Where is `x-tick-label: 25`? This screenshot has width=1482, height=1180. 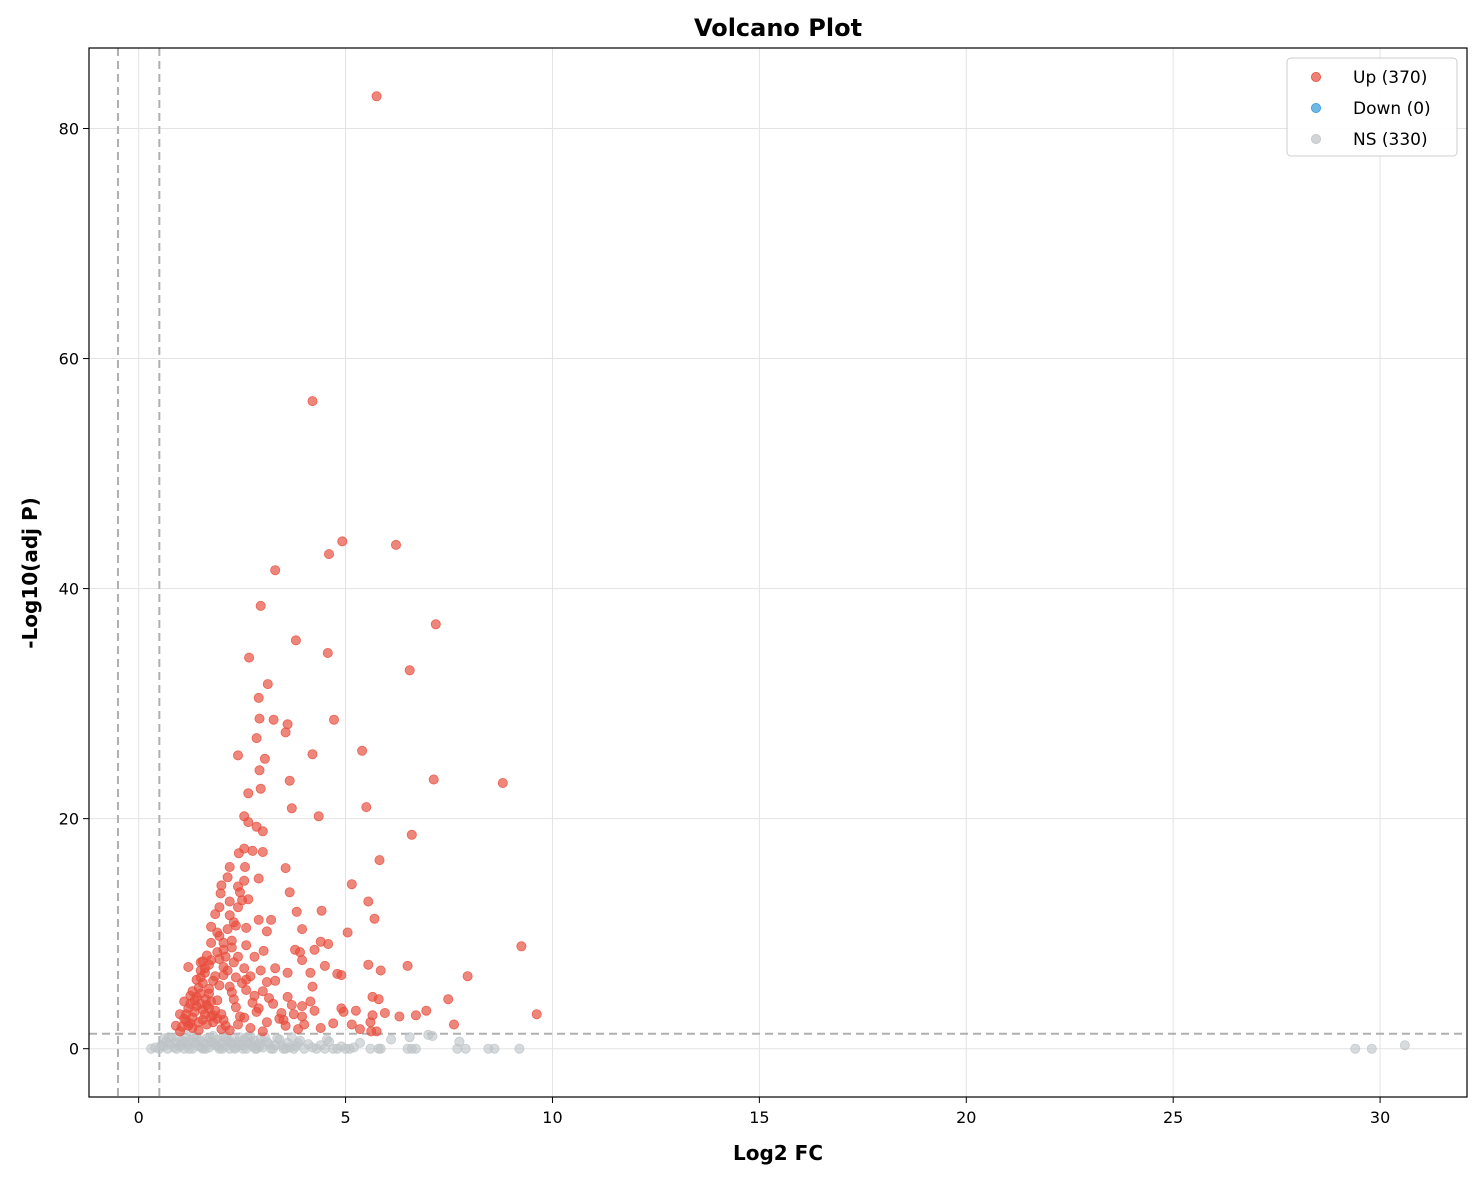 x-tick-label: 25 is located at coordinates (1173, 1117).